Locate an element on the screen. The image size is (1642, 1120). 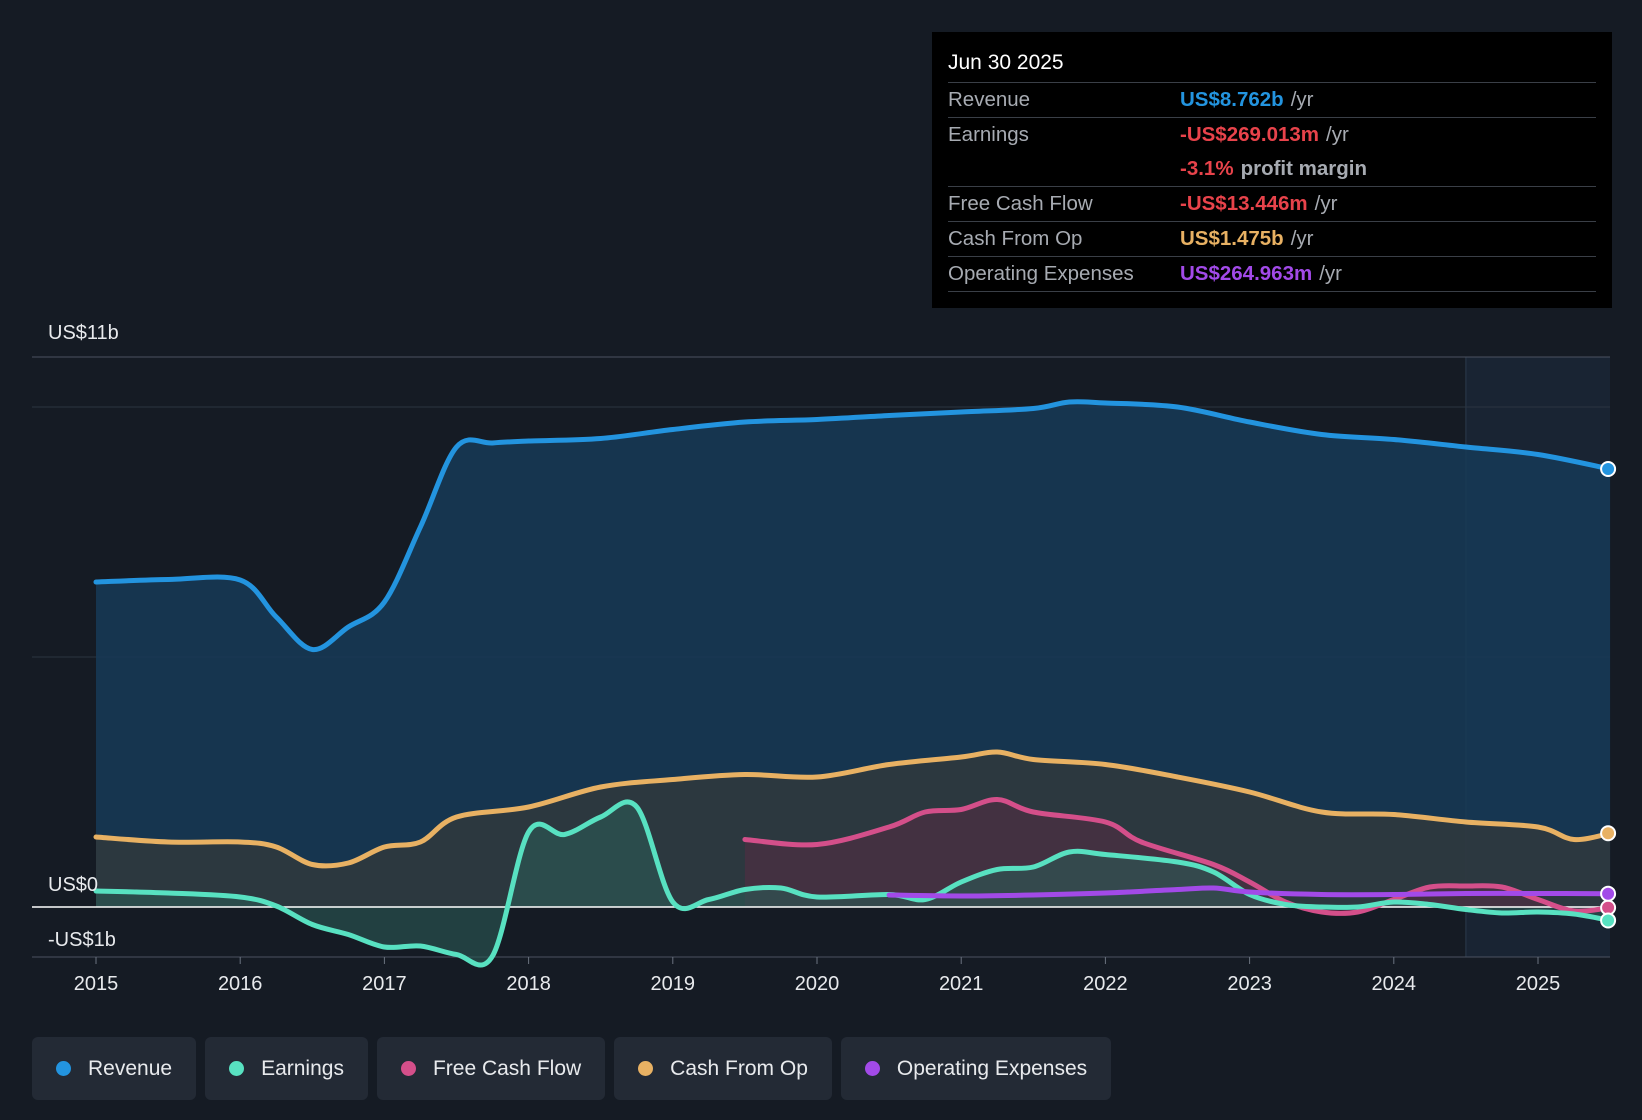
legend-item-operating-expenses: Operating Expenses is located at coordinates (976, 1068).